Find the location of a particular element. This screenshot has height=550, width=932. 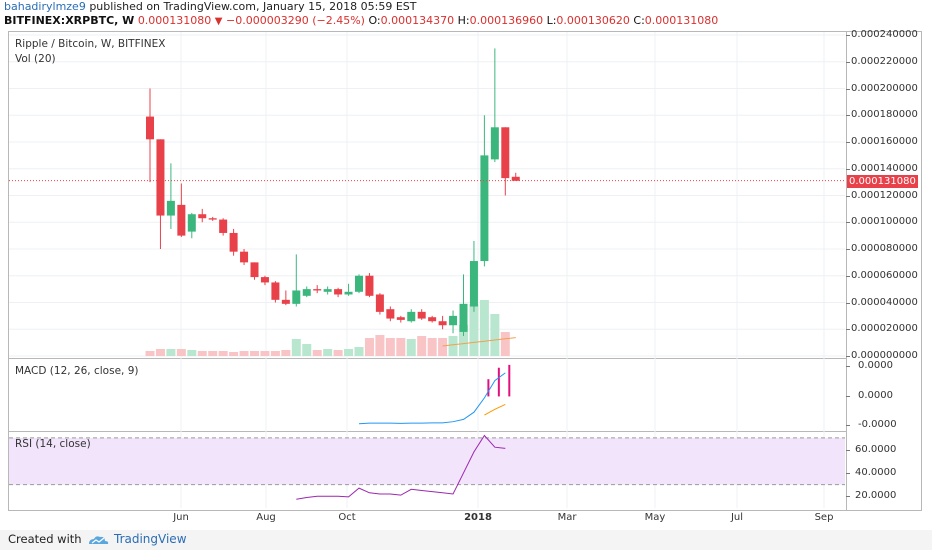

close-label: C: is located at coordinates (639, 20).